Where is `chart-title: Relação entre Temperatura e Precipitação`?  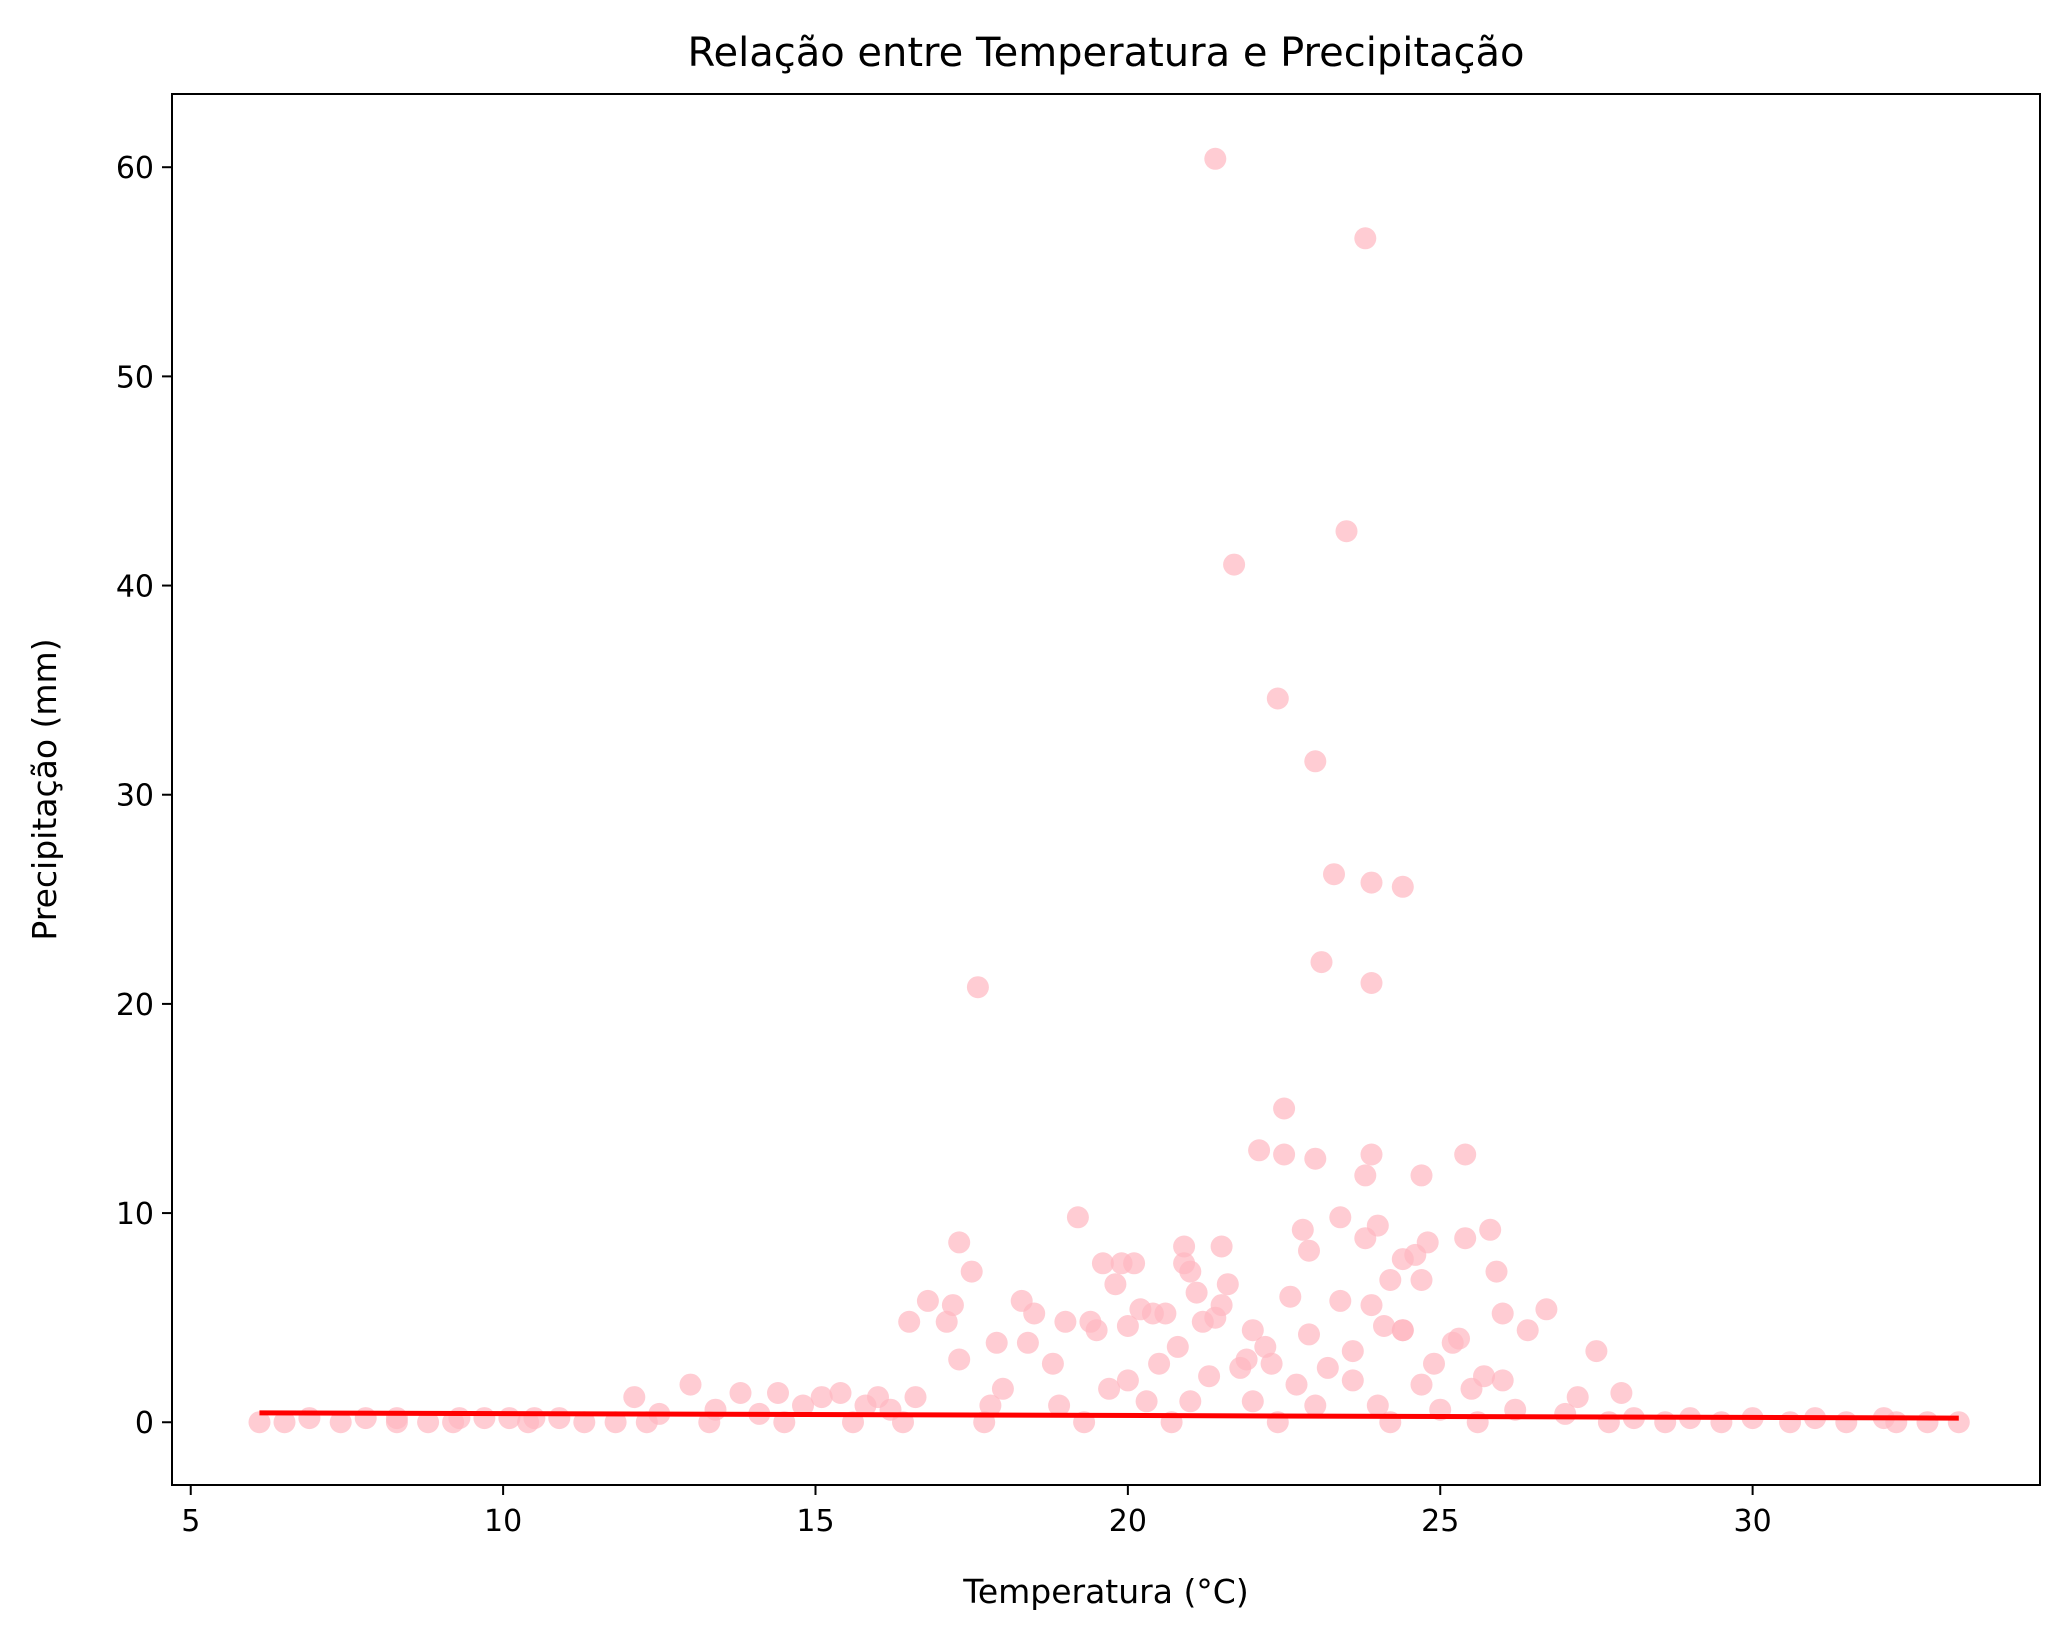
chart-title: Relação entre Temperatura e Precipitação is located at coordinates (1105, 53).